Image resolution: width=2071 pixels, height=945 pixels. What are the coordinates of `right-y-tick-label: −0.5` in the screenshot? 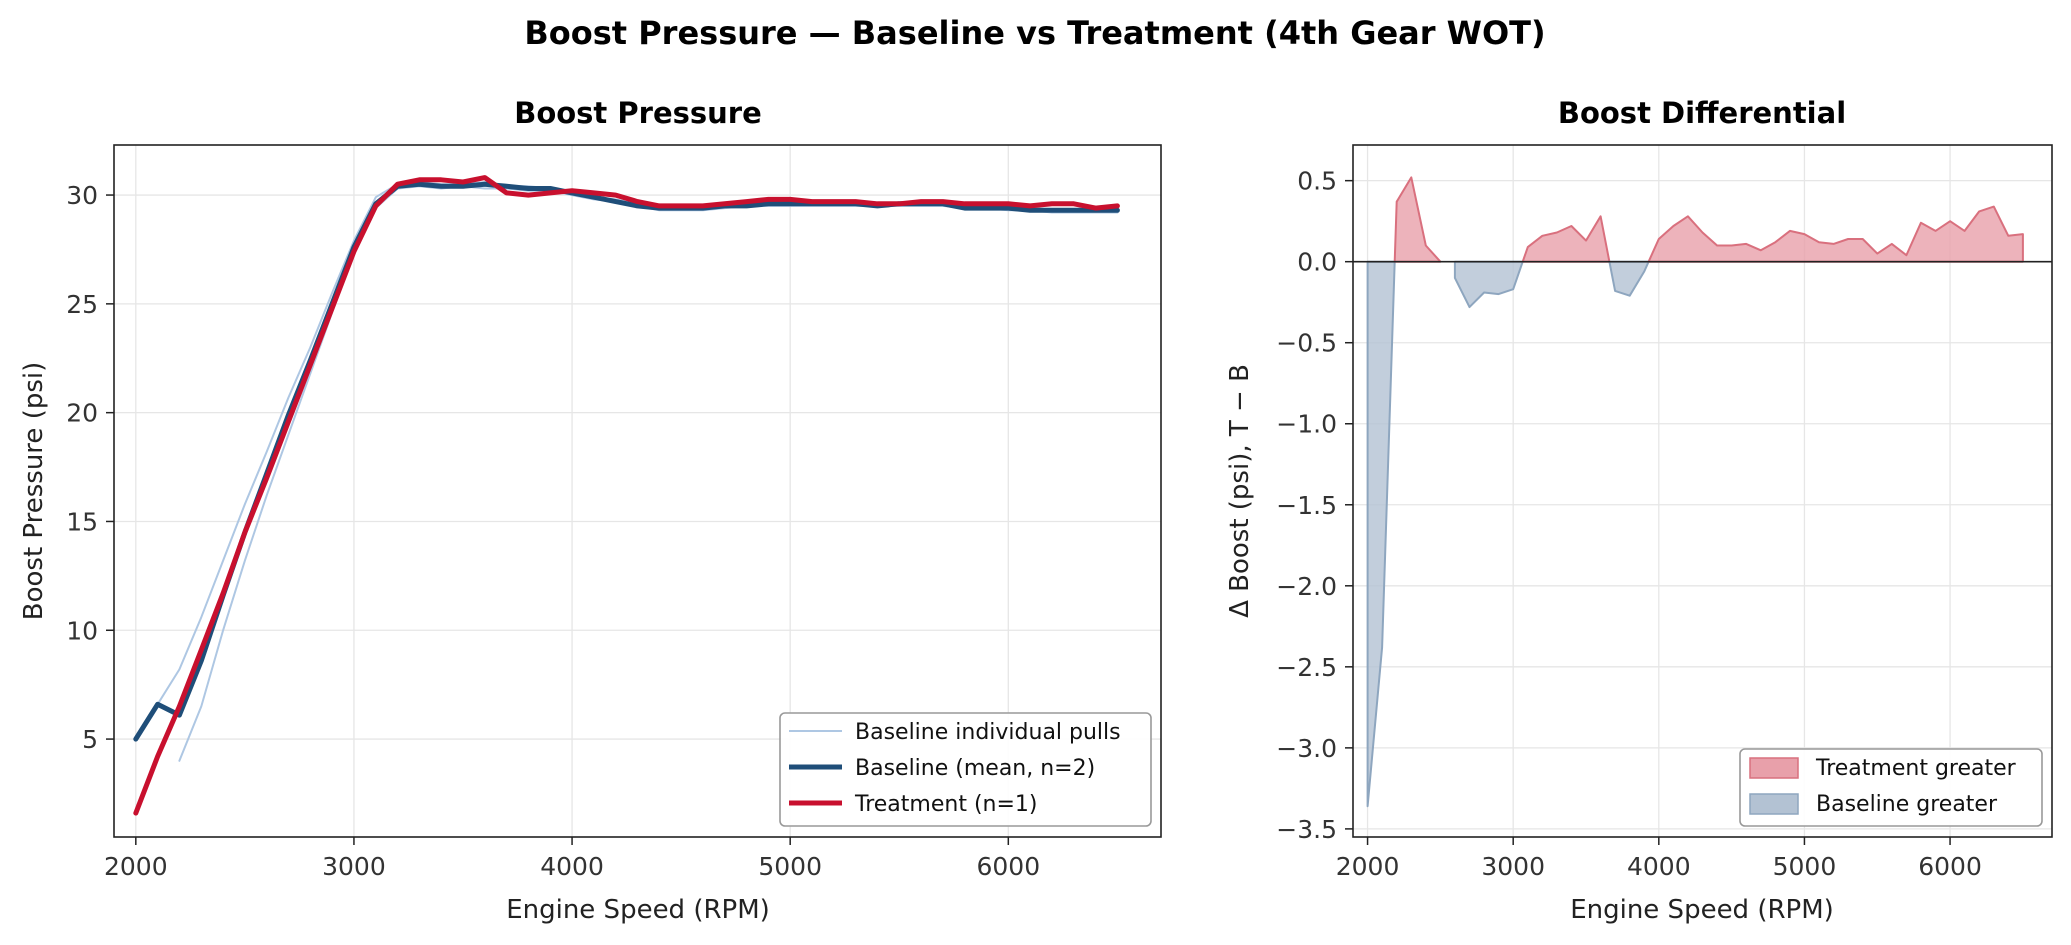 It's located at (1306, 343).